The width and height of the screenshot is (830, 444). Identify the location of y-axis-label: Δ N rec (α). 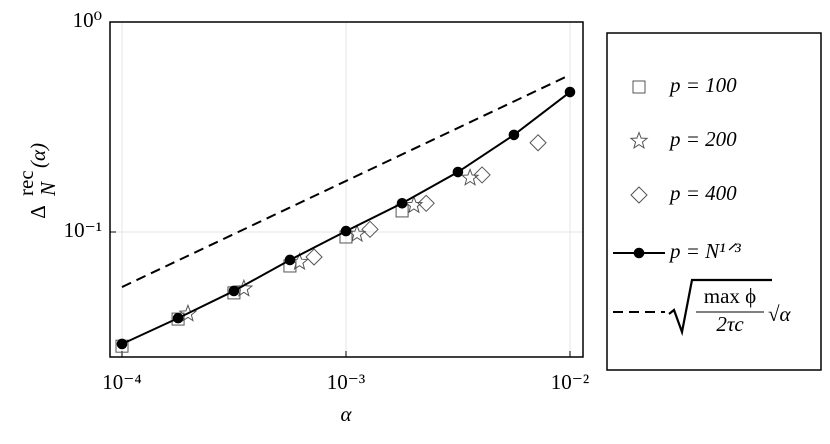
(37, 181).